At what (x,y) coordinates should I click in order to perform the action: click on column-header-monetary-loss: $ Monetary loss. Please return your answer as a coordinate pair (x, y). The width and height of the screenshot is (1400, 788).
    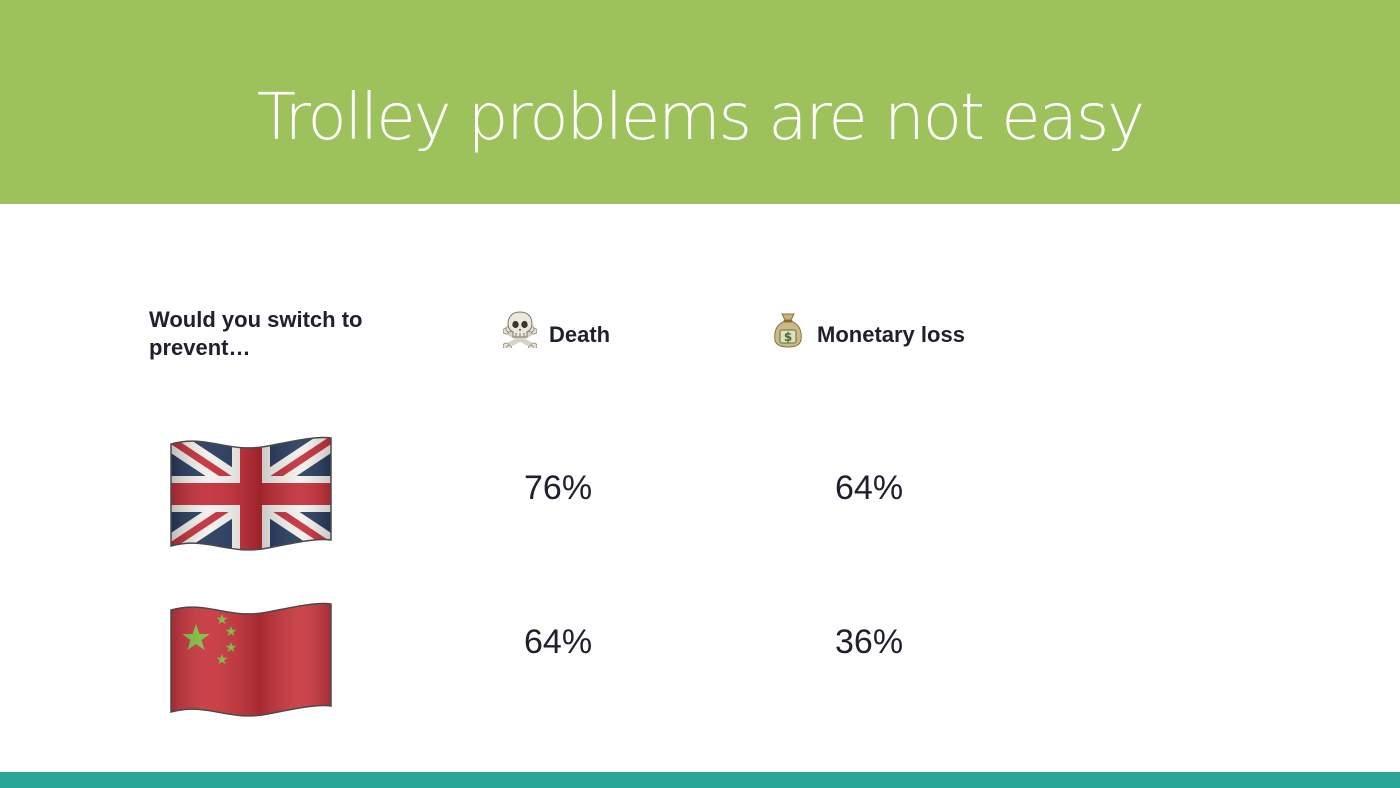
    Looking at the image, I should click on (868, 329).